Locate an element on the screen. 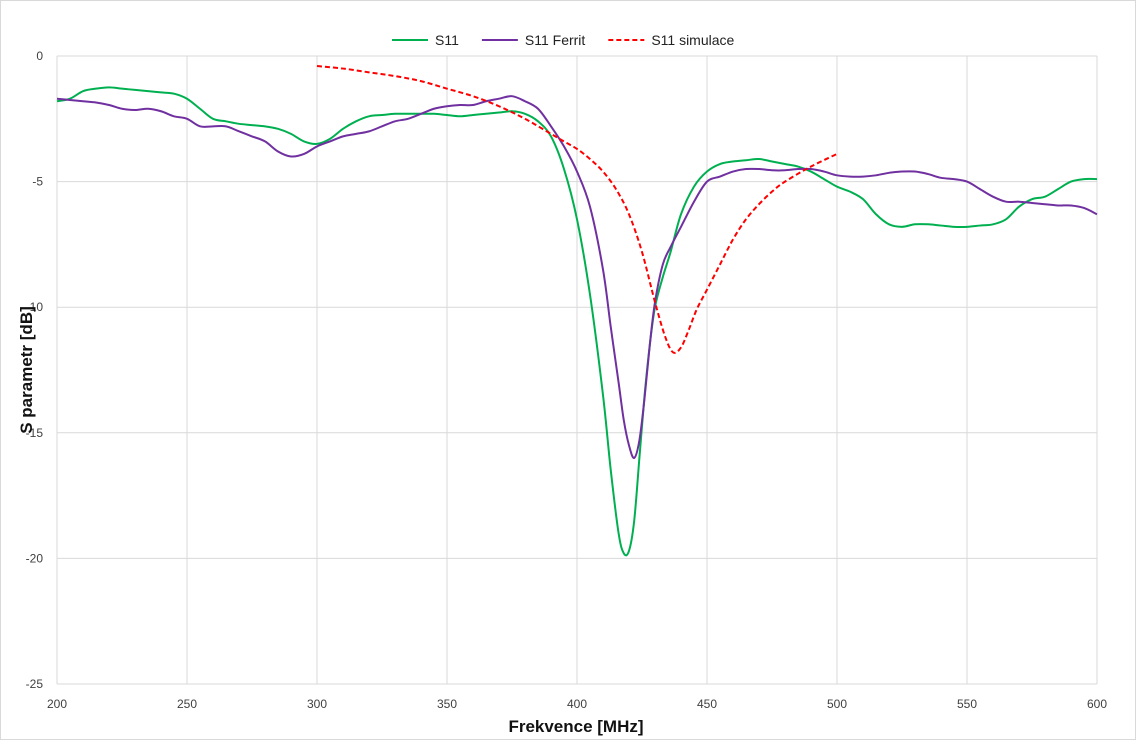  x-axis-title: Frekvence [MHz] is located at coordinates (575, 726).